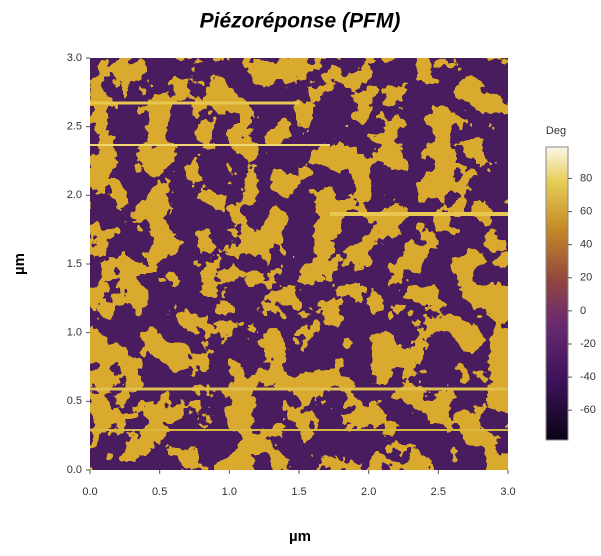 The width and height of the screenshot is (601, 556). Describe the element at coordinates (74, 401) in the screenshot. I see `y-tick-label: 0.5` at that location.